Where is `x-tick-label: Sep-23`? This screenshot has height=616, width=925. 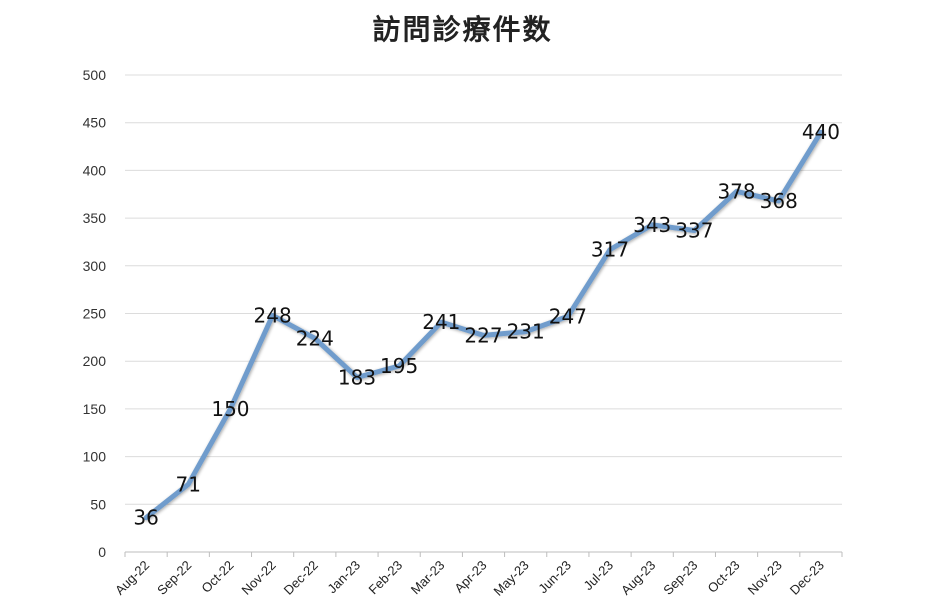
x-tick-label: Sep-23 is located at coordinates (680, 578).